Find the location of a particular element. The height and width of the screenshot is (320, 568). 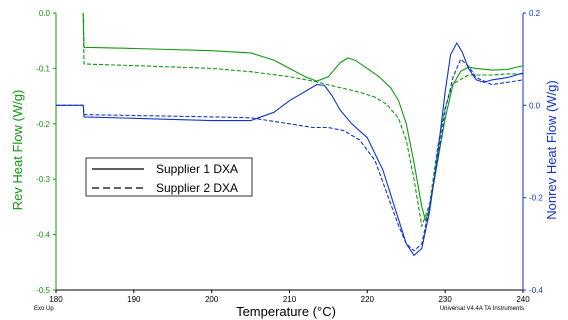

legend-box is located at coordinates (169, 177).